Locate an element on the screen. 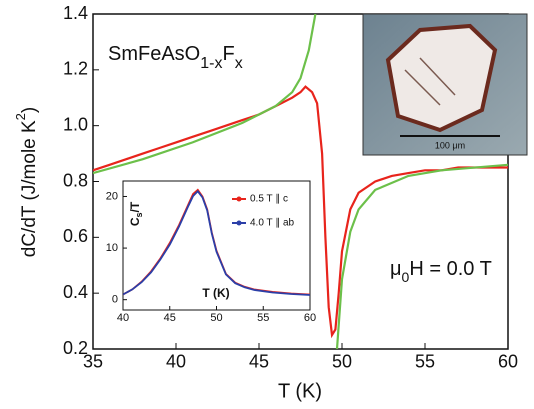  inset-y-label: Cs/T is located at coordinates (136, 213).